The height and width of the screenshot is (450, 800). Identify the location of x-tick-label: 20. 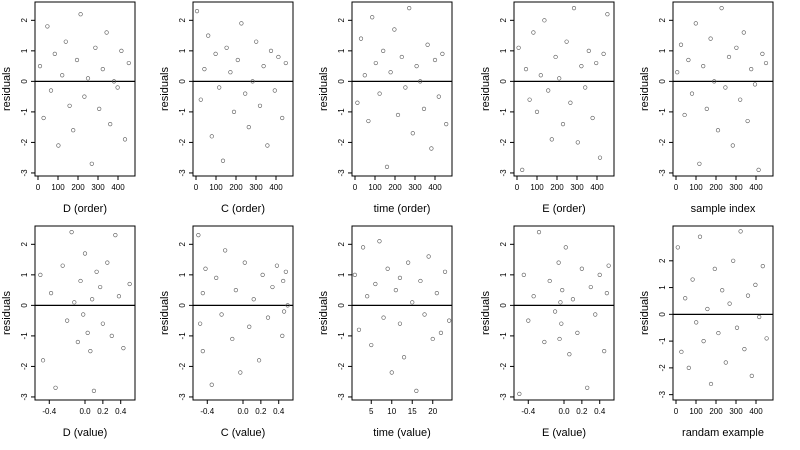
(432, 411).